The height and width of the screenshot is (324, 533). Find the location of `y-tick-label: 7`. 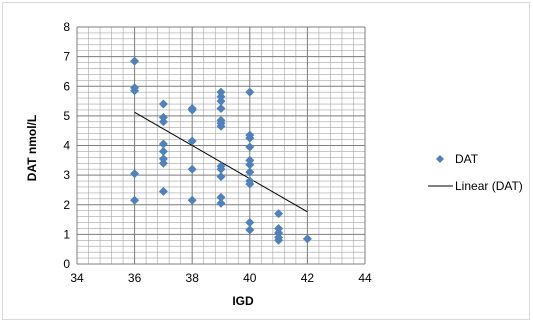

y-tick-label: 7 is located at coordinates (66, 57).